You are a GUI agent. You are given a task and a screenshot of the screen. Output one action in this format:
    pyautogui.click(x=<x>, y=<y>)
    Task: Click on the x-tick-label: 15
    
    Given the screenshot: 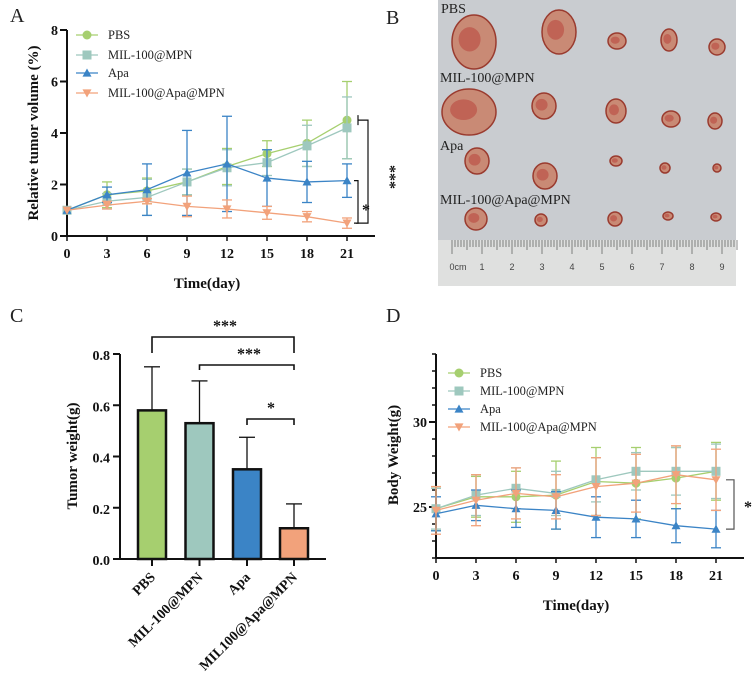 What is the action you would take?
    pyautogui.click(x=636, y=576)
    